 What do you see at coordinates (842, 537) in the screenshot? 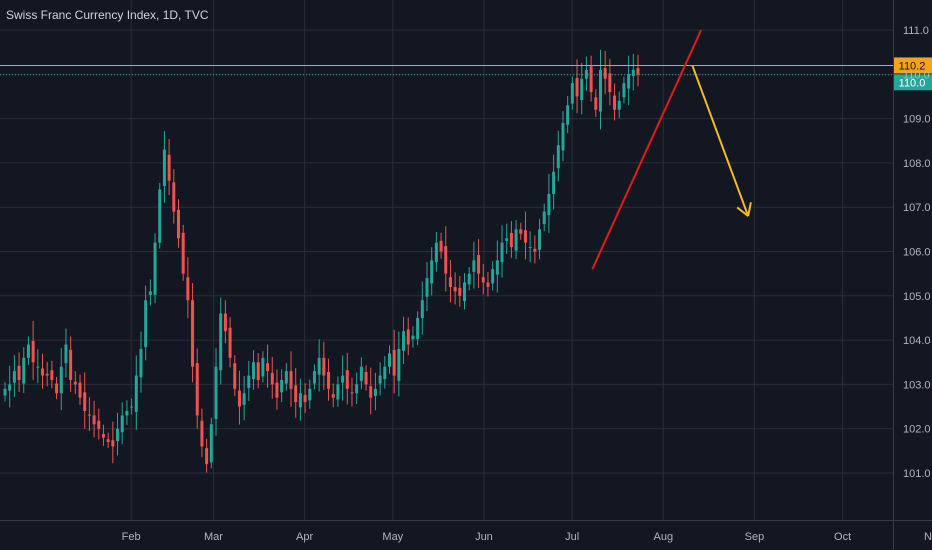
I see `x-tick-label: Oct` at bounding box center [842, 537].